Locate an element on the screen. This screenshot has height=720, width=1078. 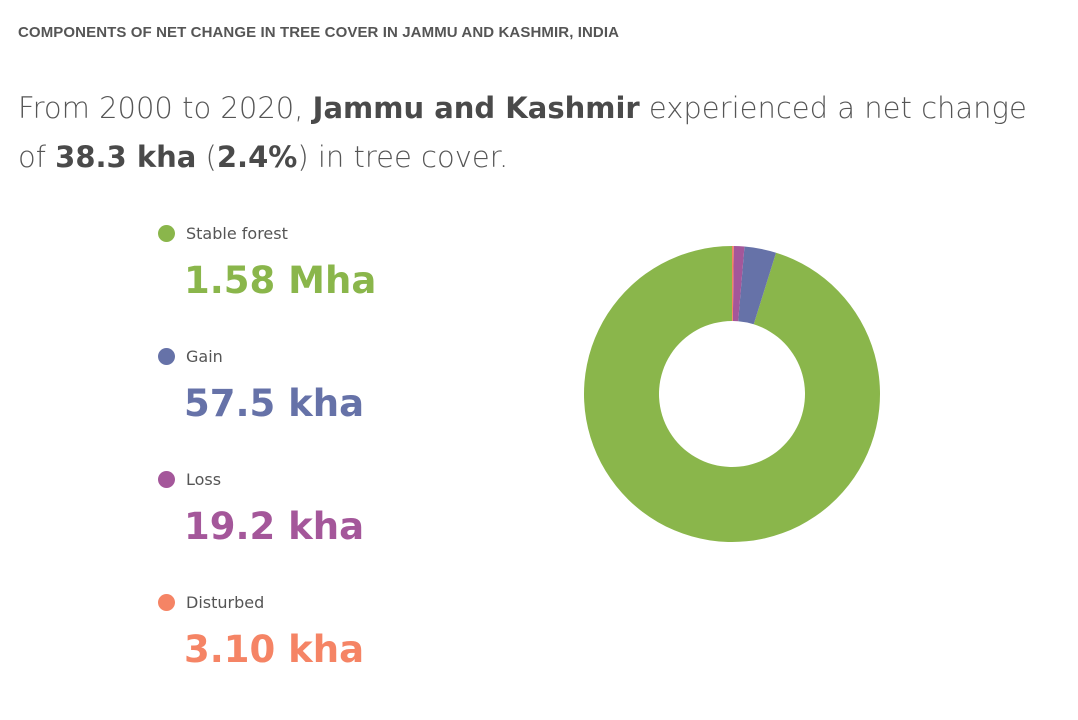
legend-row: Disturbed is located at coordinates (348, 602).